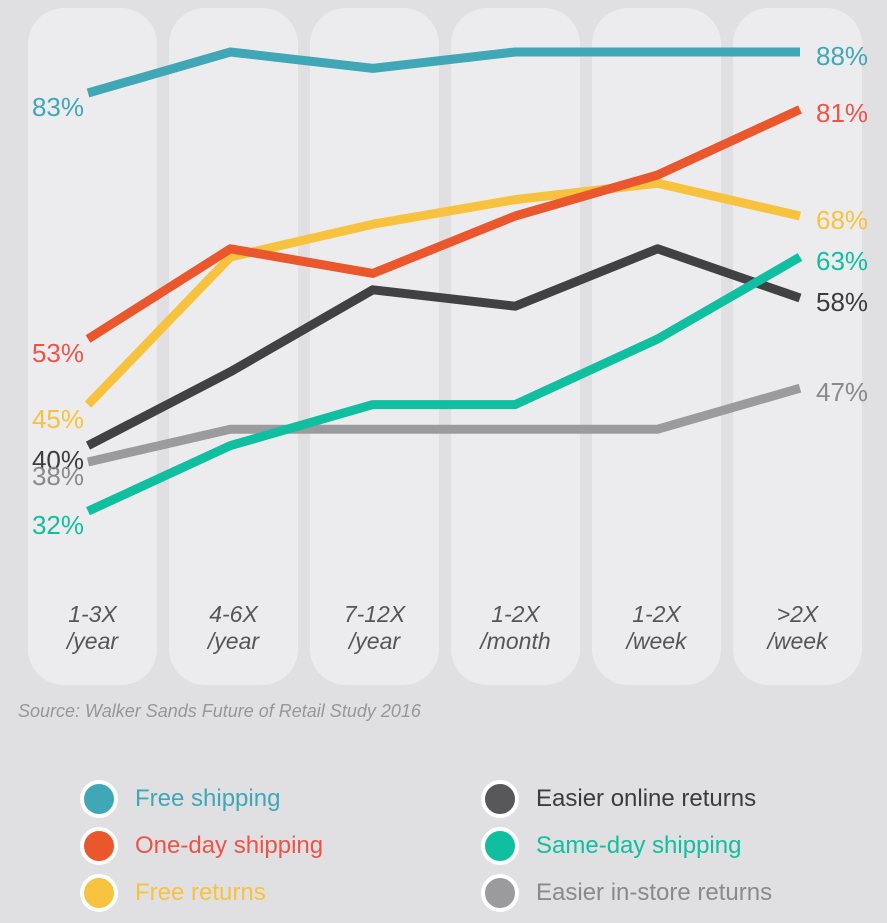 This screenshot has height=923, width=887. What do you see at coordinates (200, 892) in the screenshot?
I see `legend-label-free-returns: Free returns` at bounding box center [200, 892].